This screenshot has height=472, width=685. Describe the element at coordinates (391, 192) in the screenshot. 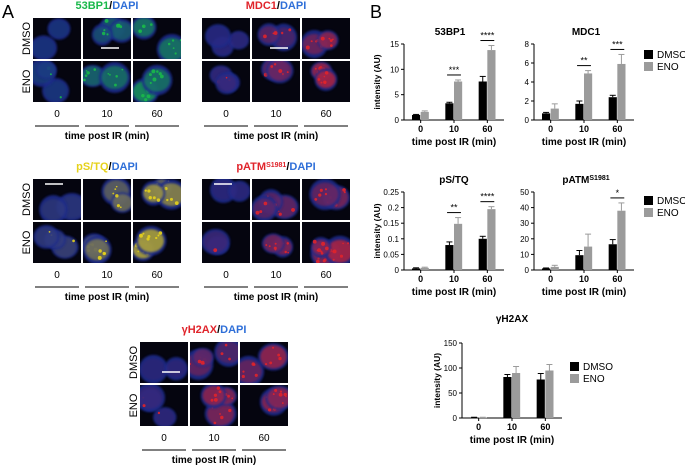

I see `y-tick-label: 0.25` at that location.